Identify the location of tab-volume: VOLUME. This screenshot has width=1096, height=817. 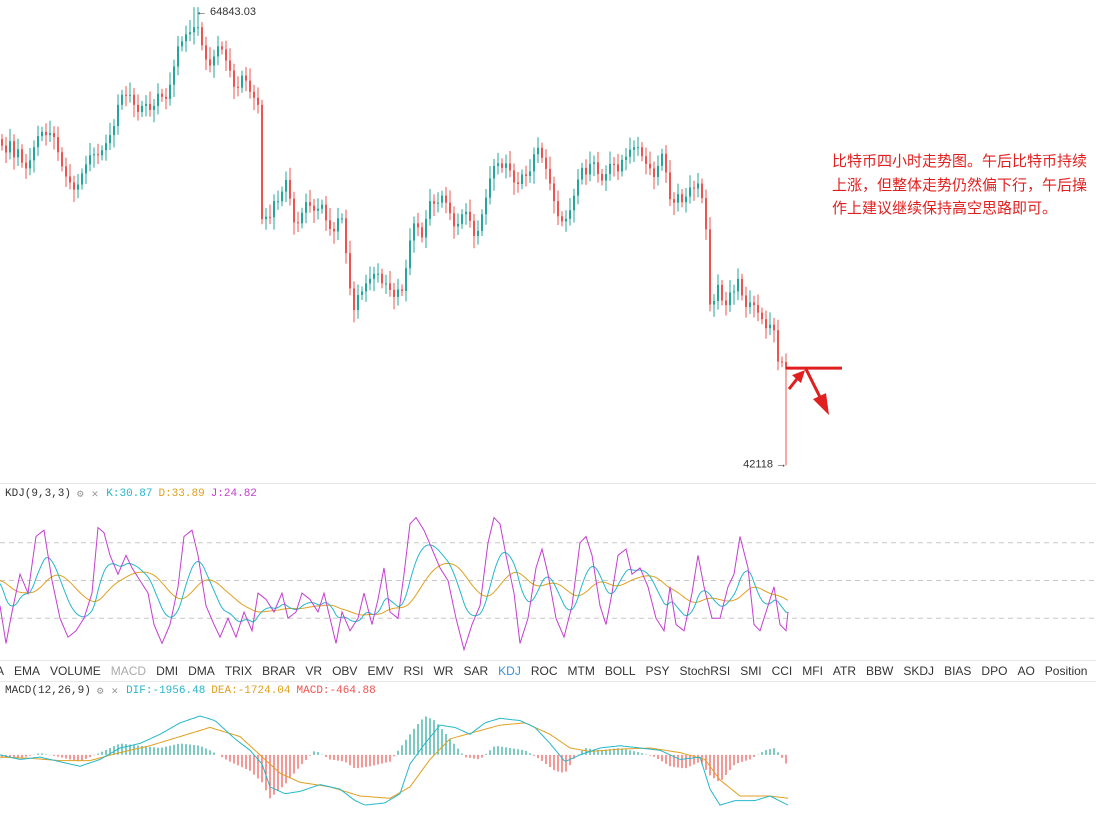
(75, 671).